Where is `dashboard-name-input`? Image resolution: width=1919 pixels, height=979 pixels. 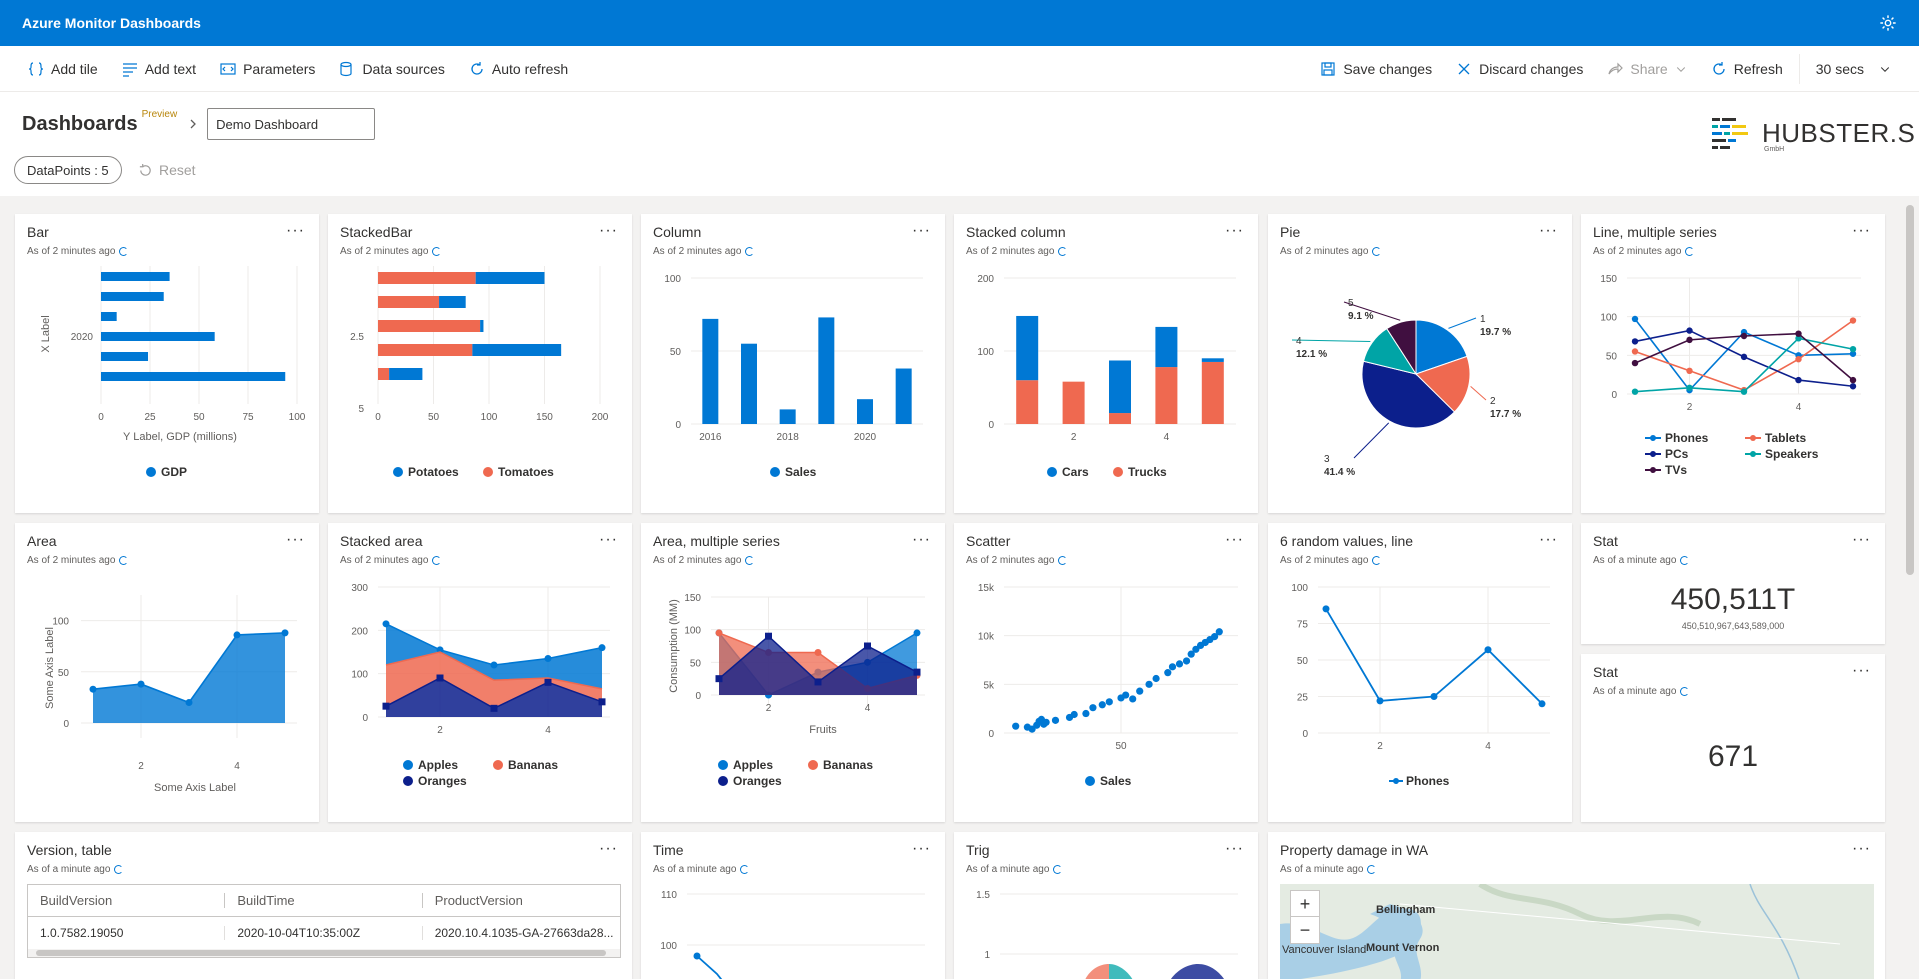
dashboard-name-input is located at coordinates (291, 124).